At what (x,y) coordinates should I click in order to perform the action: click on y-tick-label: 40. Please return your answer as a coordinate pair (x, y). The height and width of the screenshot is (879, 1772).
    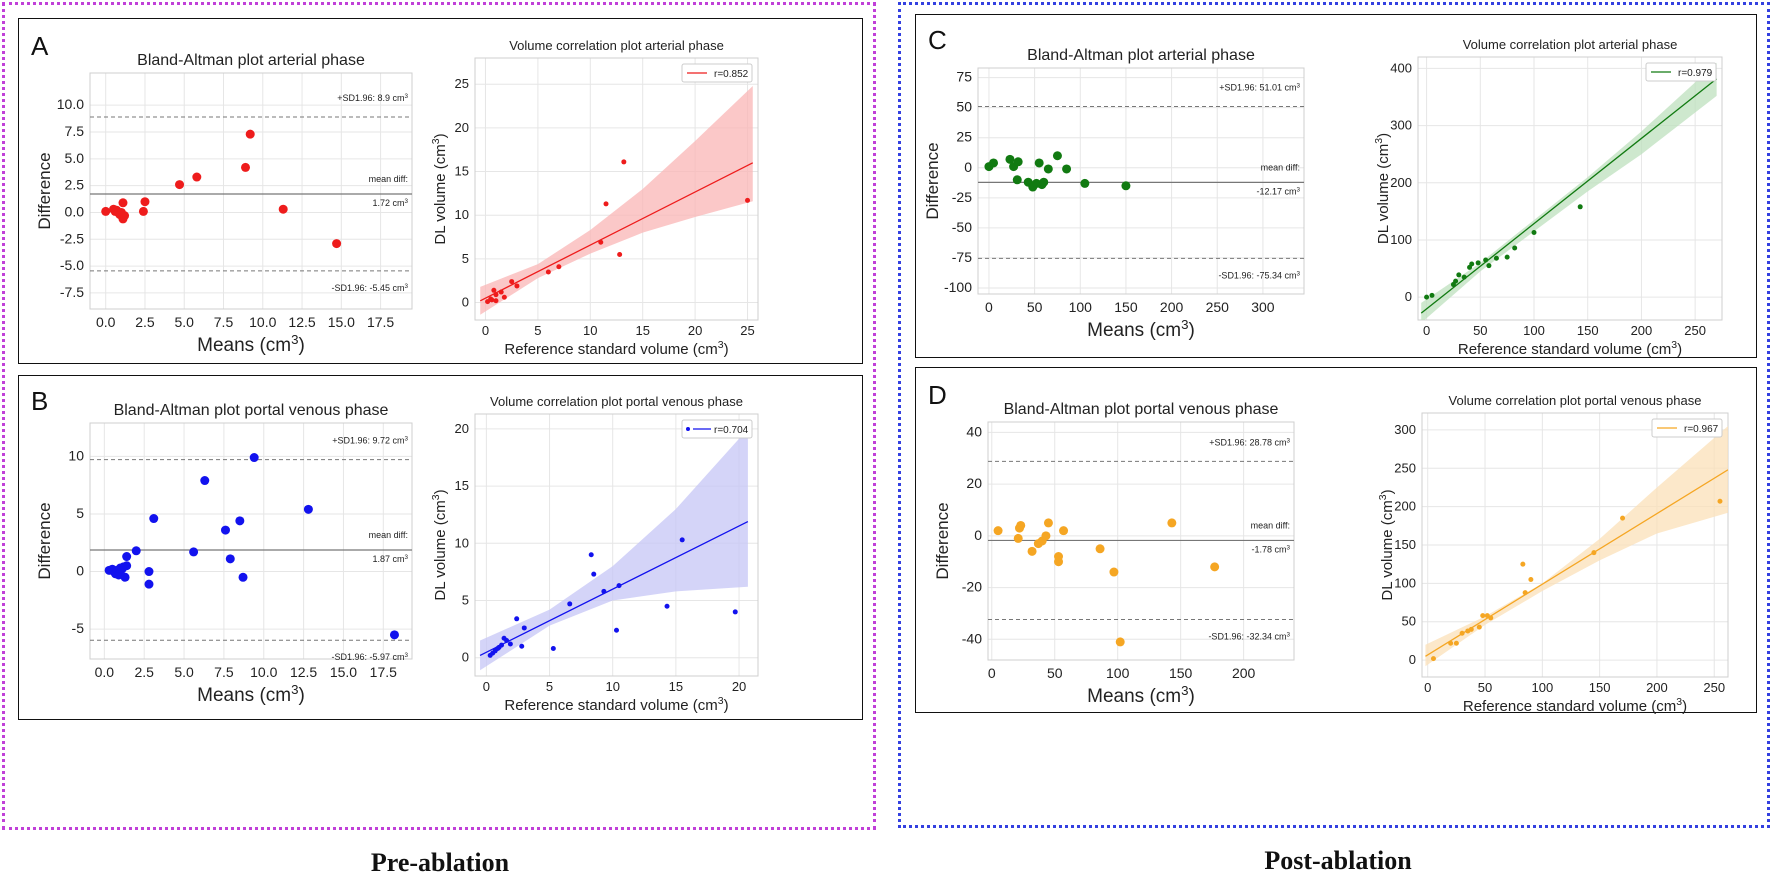
    Looking at the image, I should click on (974, 431).